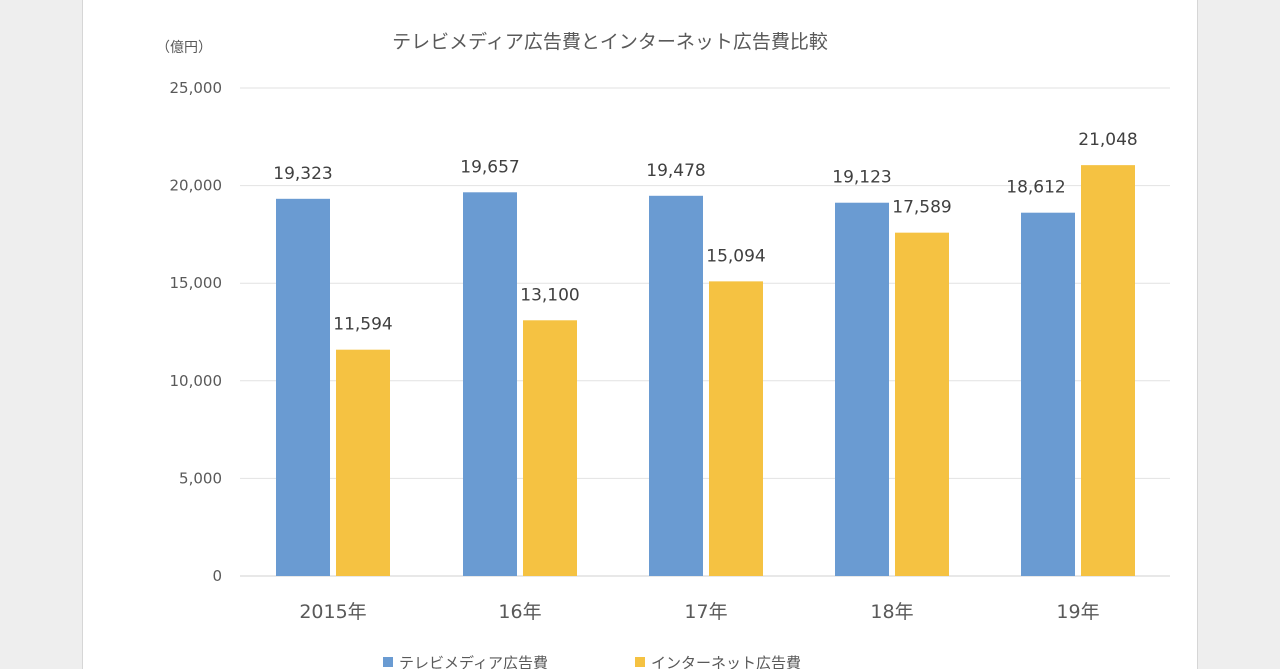 The height and width of the screenshot is (669, 1280). Describe the element at coordinates (861, 178) in the screenshot. I see `tv-value-label-3: 19,123` at that location.